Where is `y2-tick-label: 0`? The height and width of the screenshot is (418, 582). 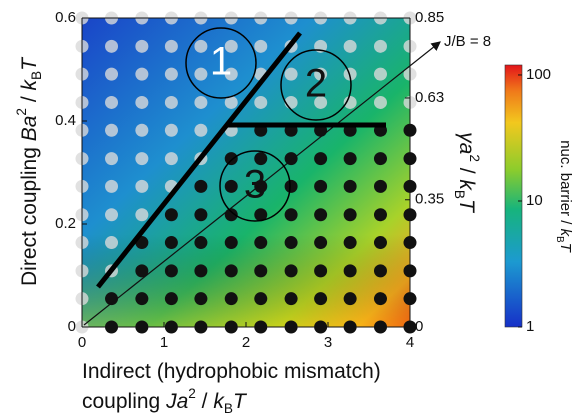
y2-tick-label: 0 is located at coordinates (419, 326).